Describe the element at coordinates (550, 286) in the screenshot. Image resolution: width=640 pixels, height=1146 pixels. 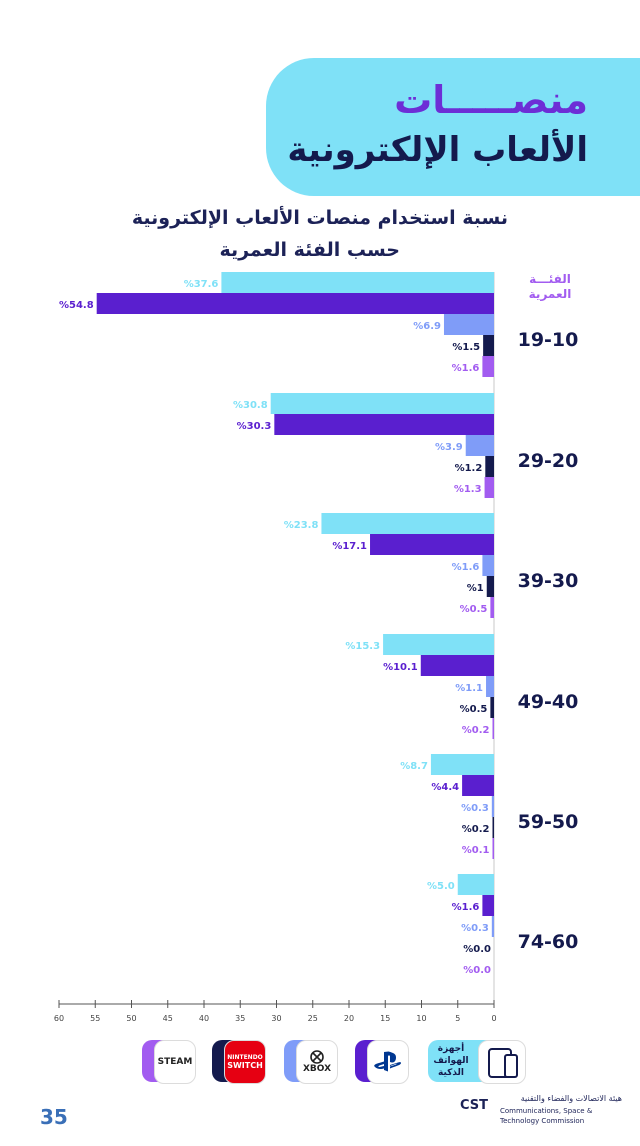
I see `category-header: الفئـــة العمرية` at that location.